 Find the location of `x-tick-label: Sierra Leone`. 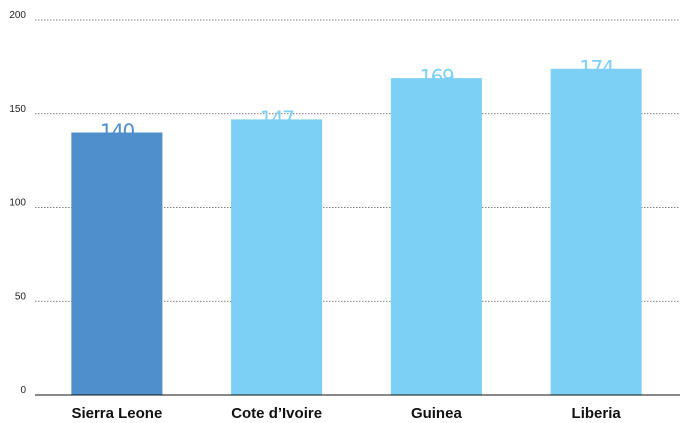

x-tick-label: Sierra Leone is located at coordinates (116, 413).